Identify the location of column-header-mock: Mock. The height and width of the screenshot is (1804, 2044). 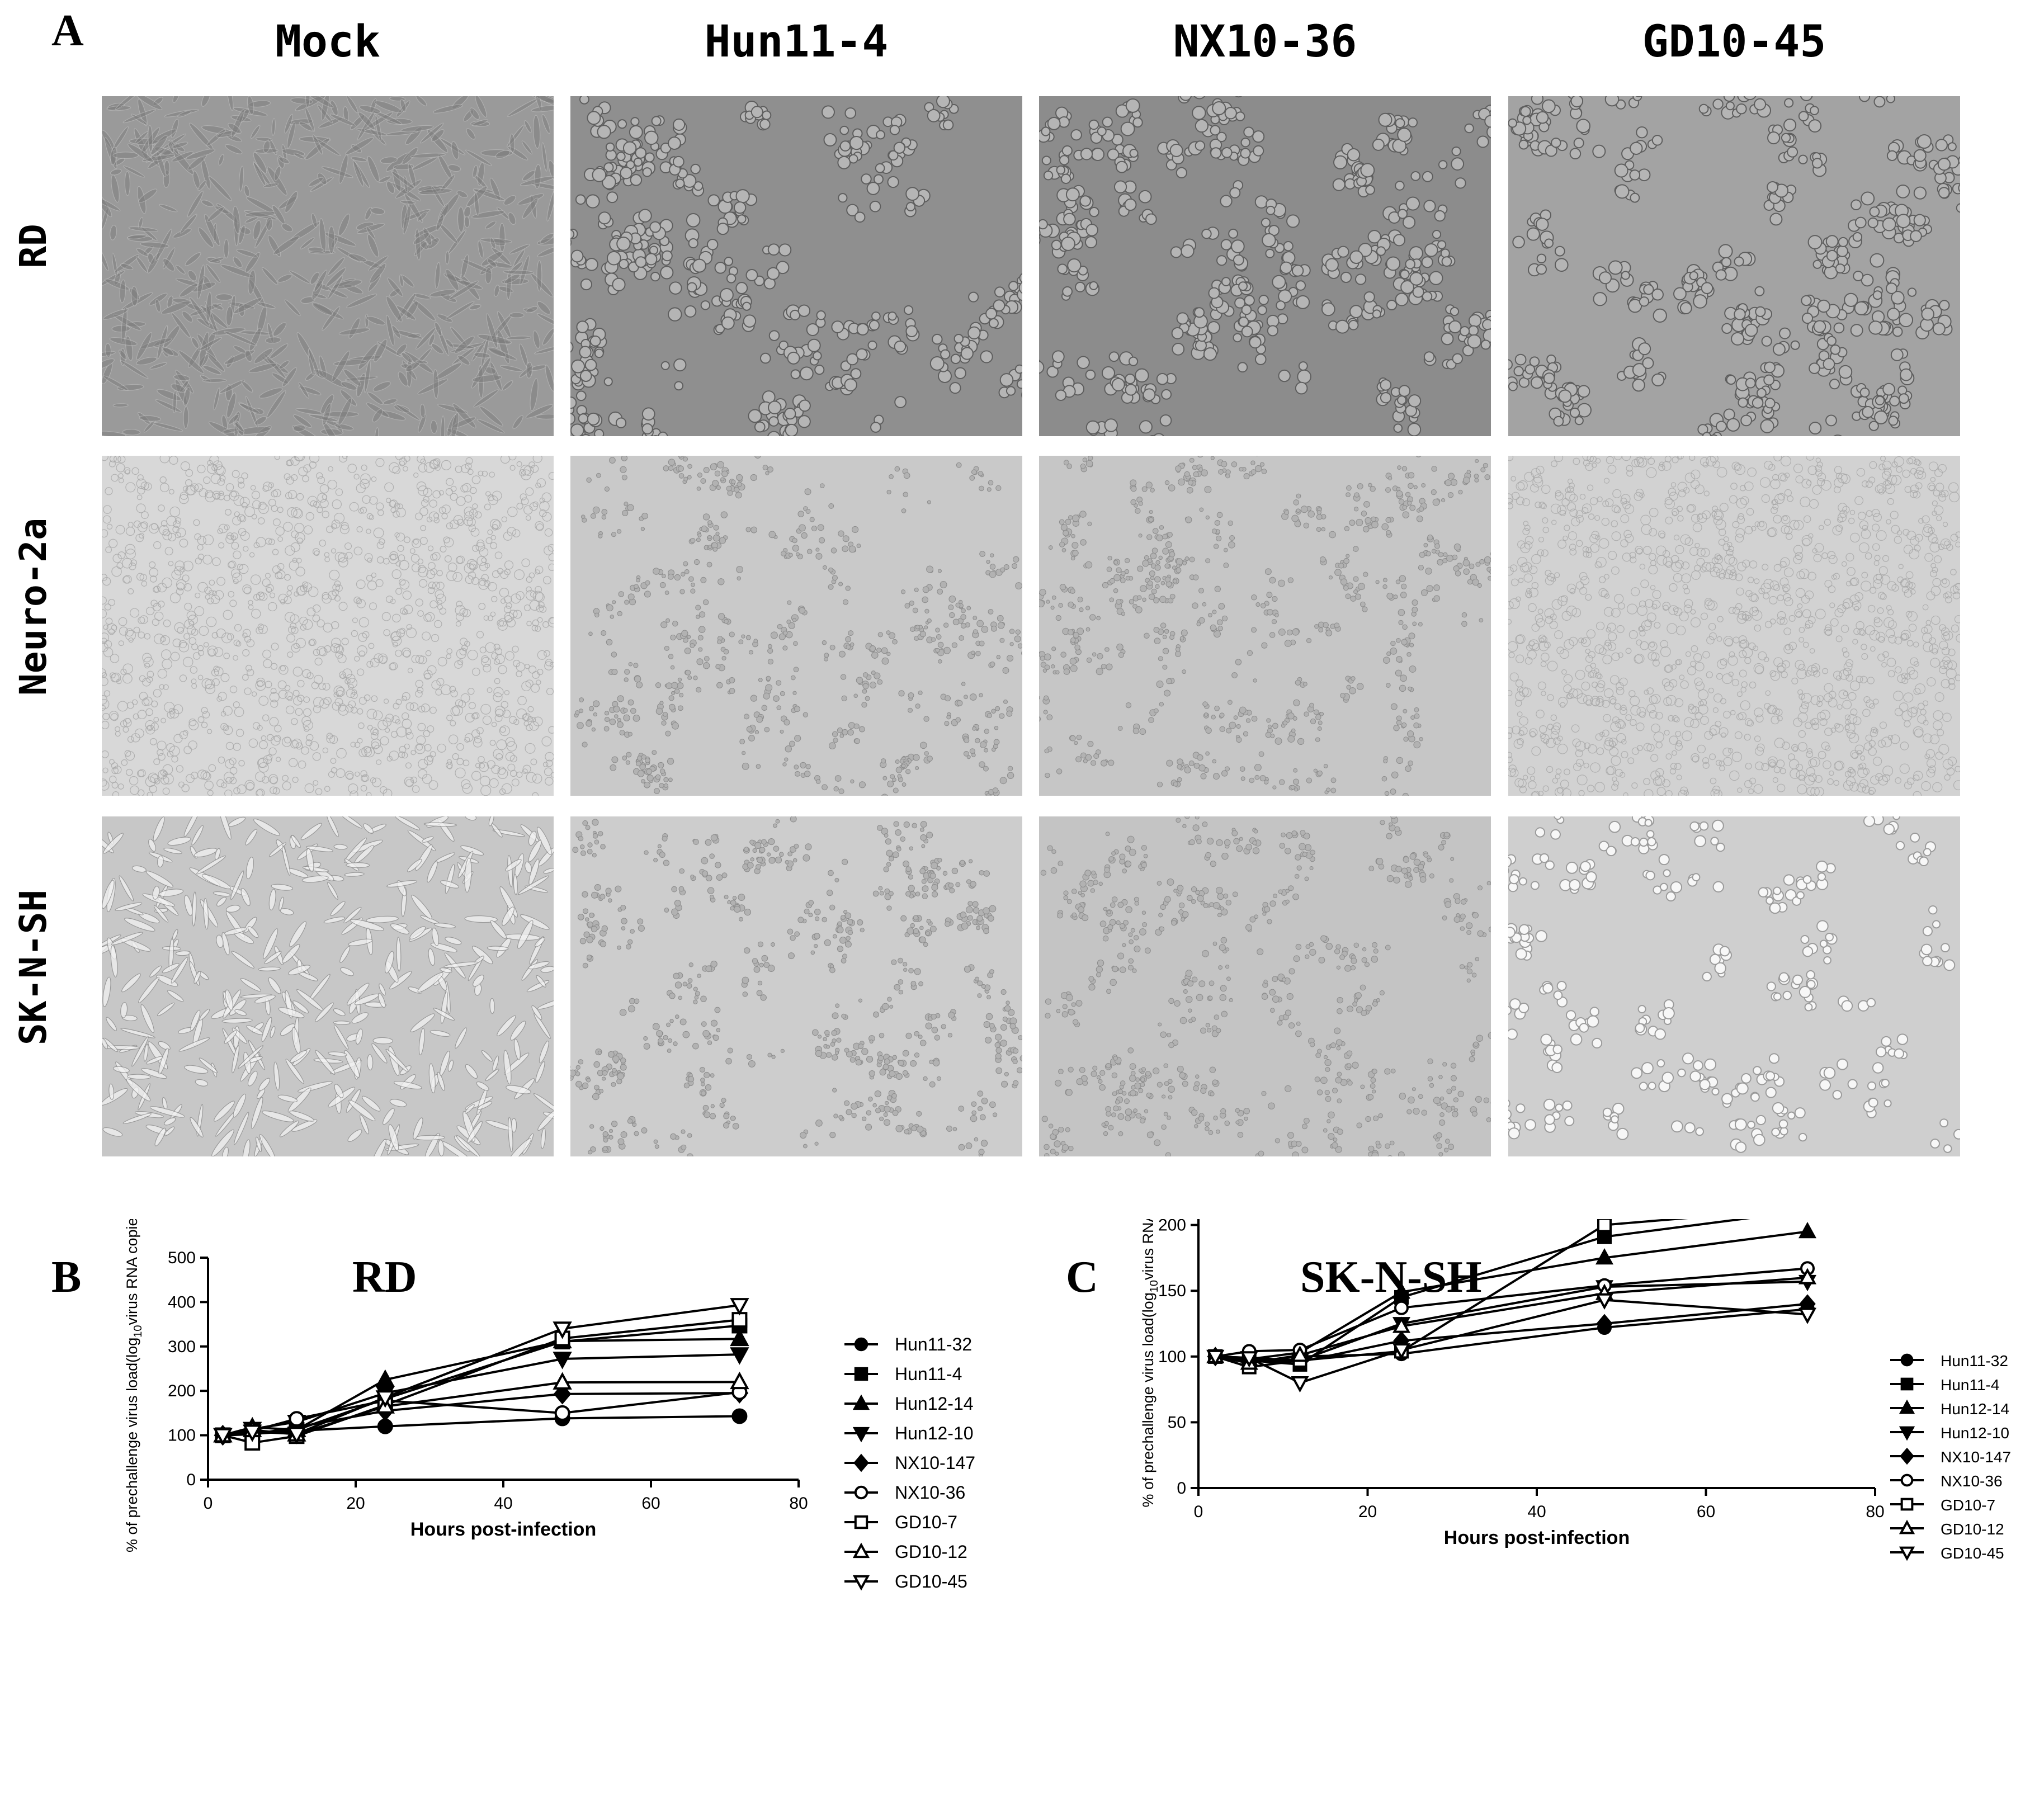
(328, 42).